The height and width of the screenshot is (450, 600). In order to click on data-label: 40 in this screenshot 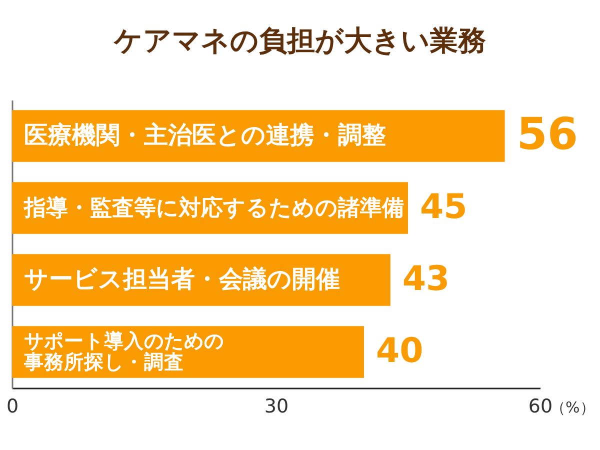, I will do `click(400, 351)`.